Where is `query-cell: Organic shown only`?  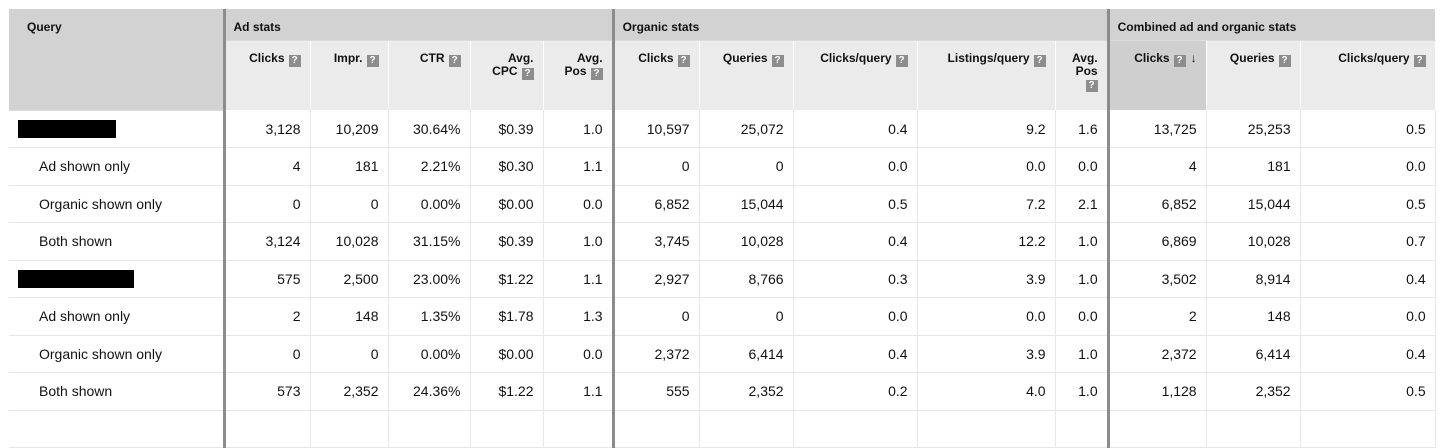 query-cell: Organic shown only is located at coordinates (117, 204).